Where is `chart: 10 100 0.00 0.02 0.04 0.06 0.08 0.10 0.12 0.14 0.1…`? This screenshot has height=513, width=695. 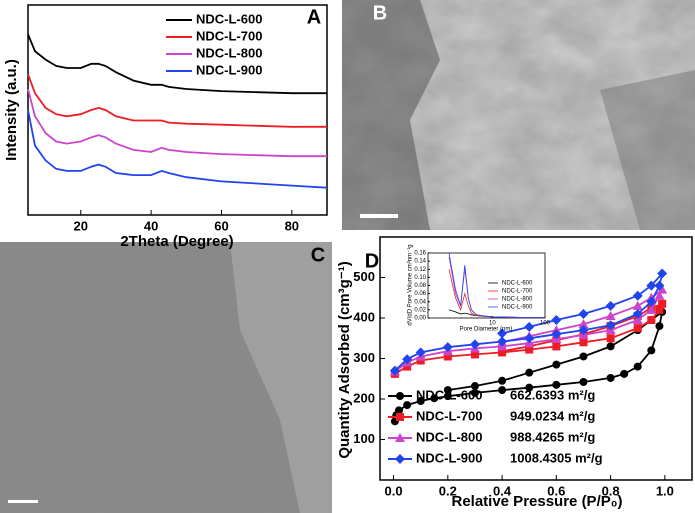
chart: 10 100 0.00 0.02 0.04 0.06 0.08 0.10 0.12 0.14 0.1… is located at coordinates (479, 288).